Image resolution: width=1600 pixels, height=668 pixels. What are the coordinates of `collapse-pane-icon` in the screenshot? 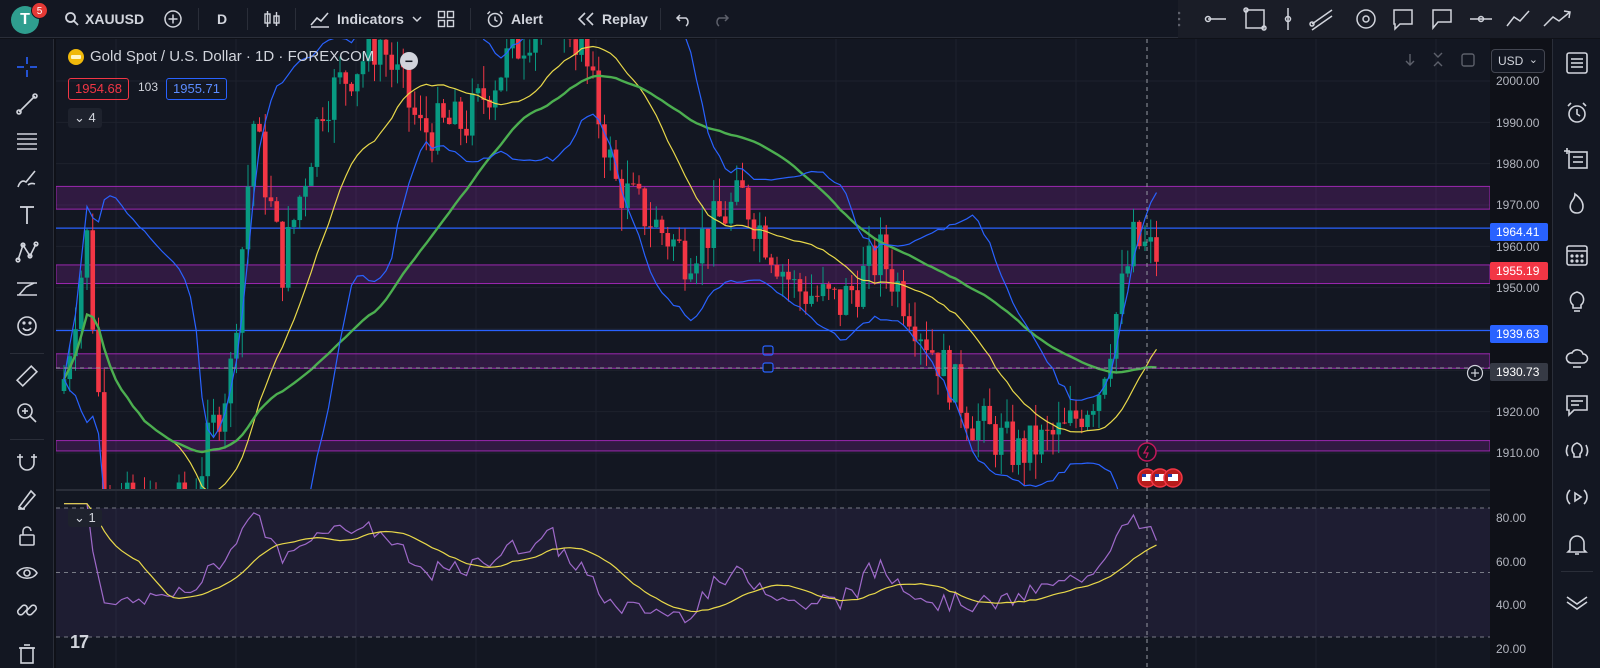 It's located at (1438, 59).